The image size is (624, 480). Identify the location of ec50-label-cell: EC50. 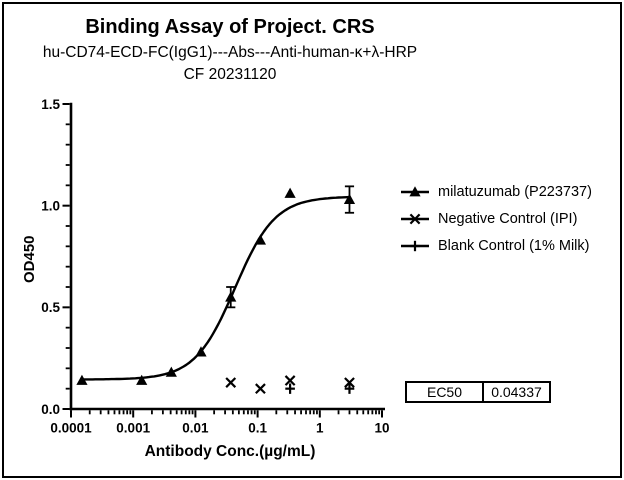
(445, 392).